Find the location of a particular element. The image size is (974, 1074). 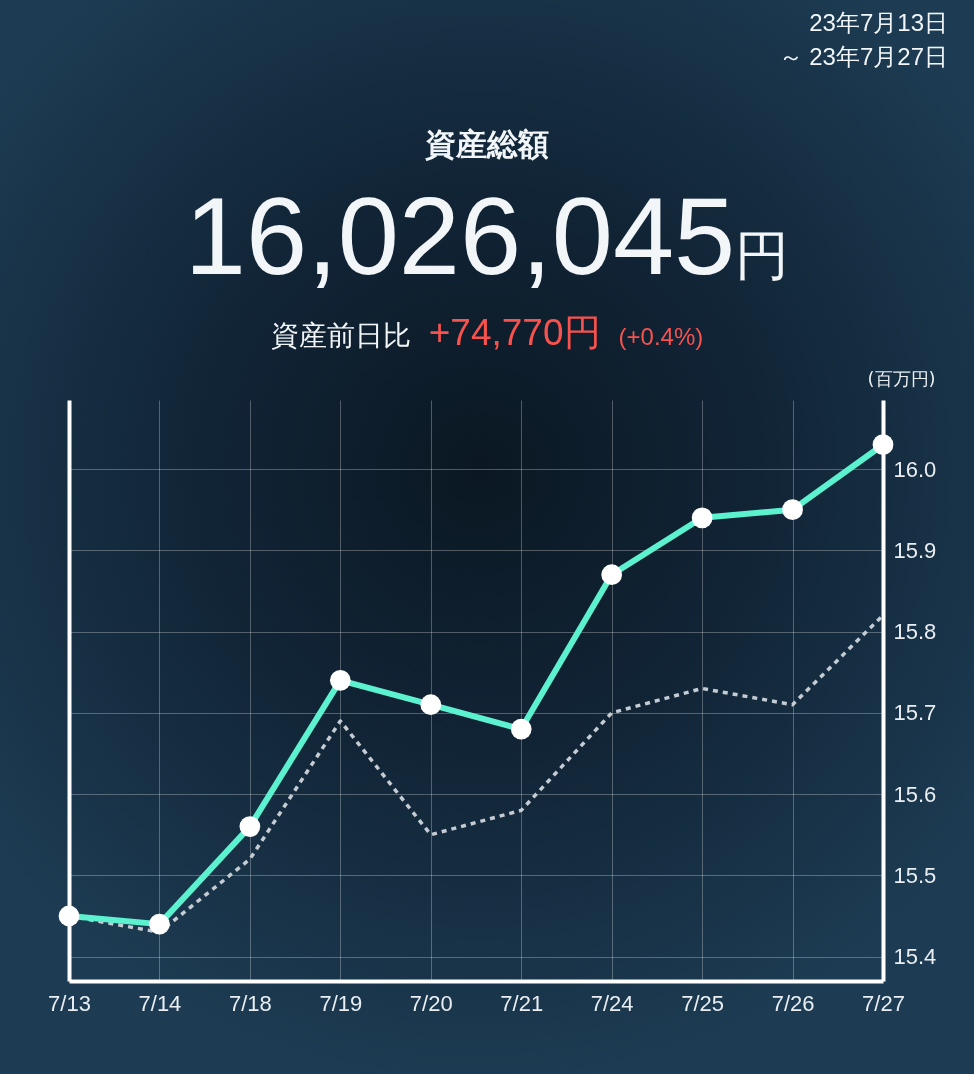

text: 16,026,045円 is located at coordinates (487, 235).